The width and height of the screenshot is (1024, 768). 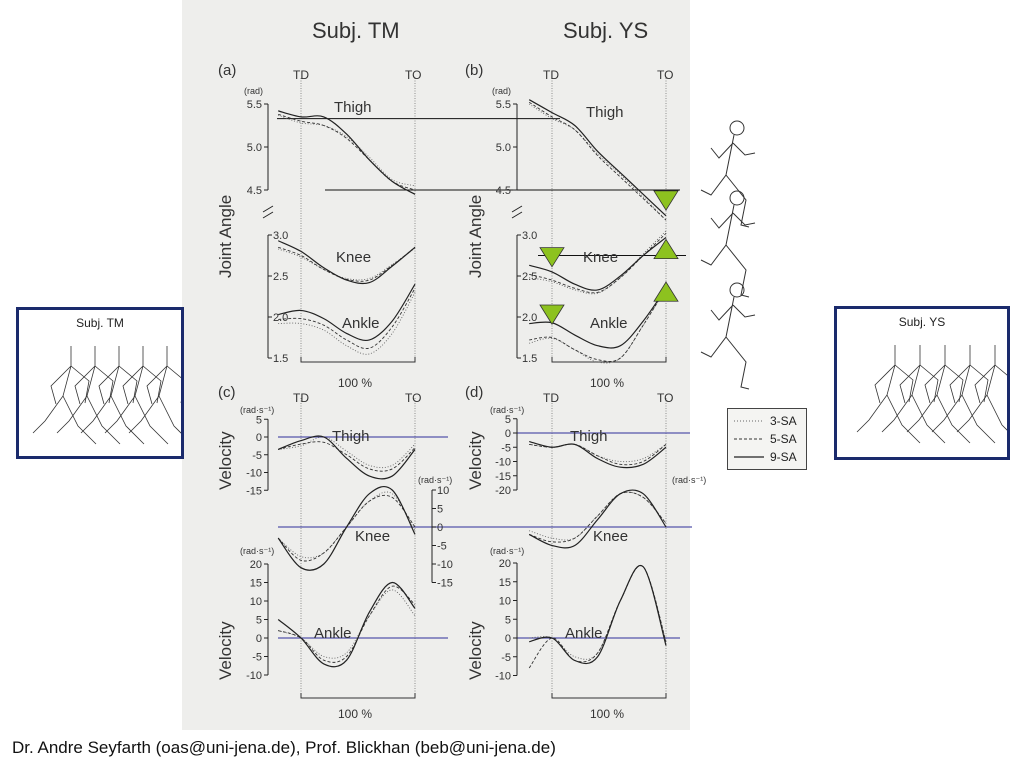 I want to click on td-label-d: TD, so click(x=551, y=398).